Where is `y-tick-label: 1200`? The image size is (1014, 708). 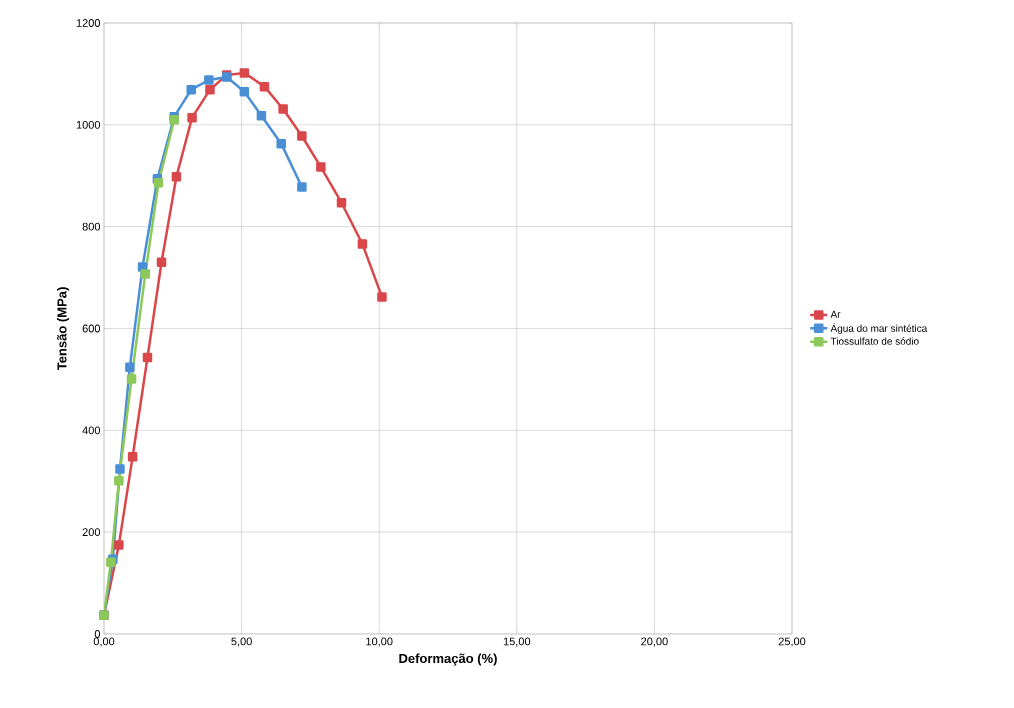
y-tick-label: 1200 is located at coordinates (88, 23).